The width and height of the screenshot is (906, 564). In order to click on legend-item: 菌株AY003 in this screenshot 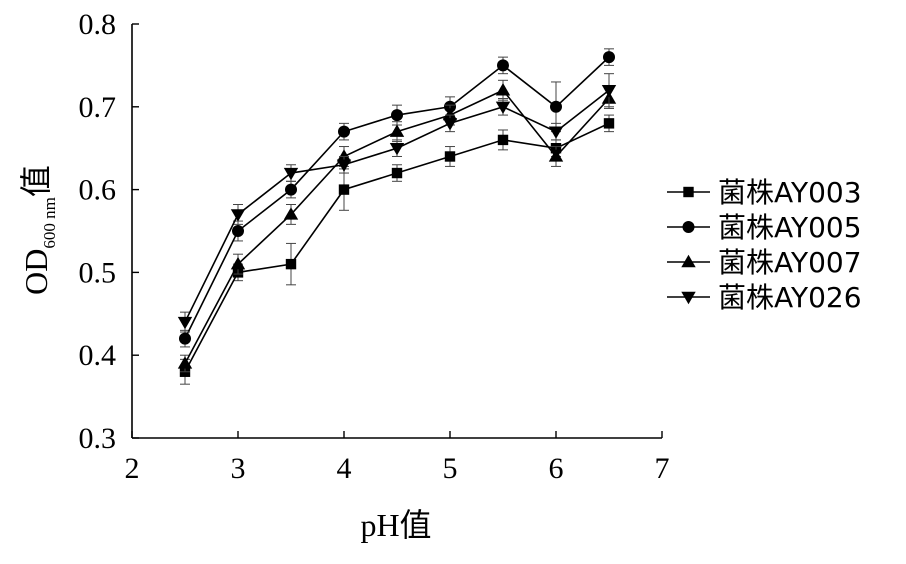, I will do `click(764, 192)`.